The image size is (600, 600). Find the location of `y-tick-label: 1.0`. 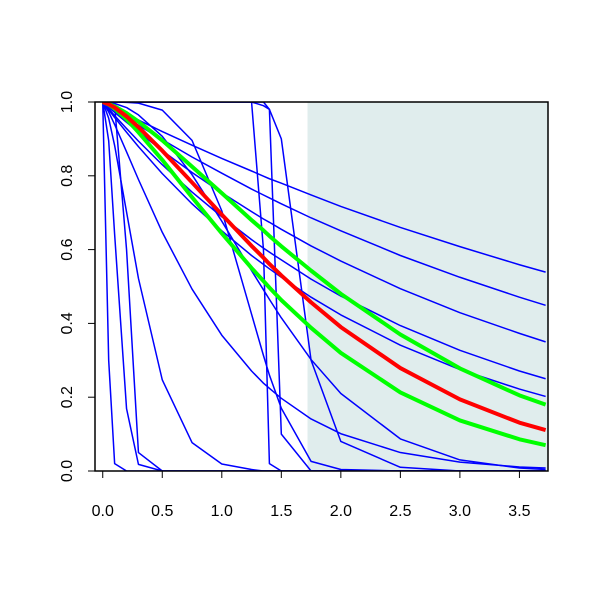

y-tick-label: 1.0 is located at coordinates (67, 102).